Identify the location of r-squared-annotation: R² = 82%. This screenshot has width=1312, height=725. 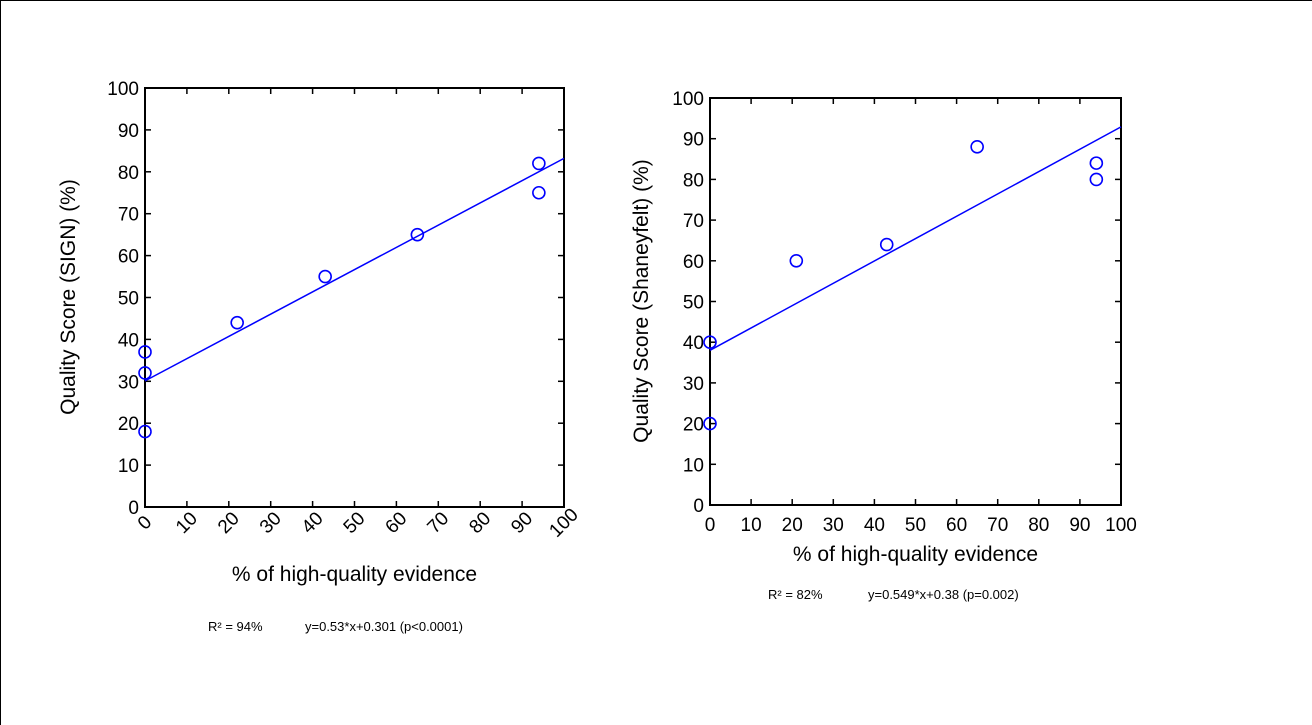
(795, 594).